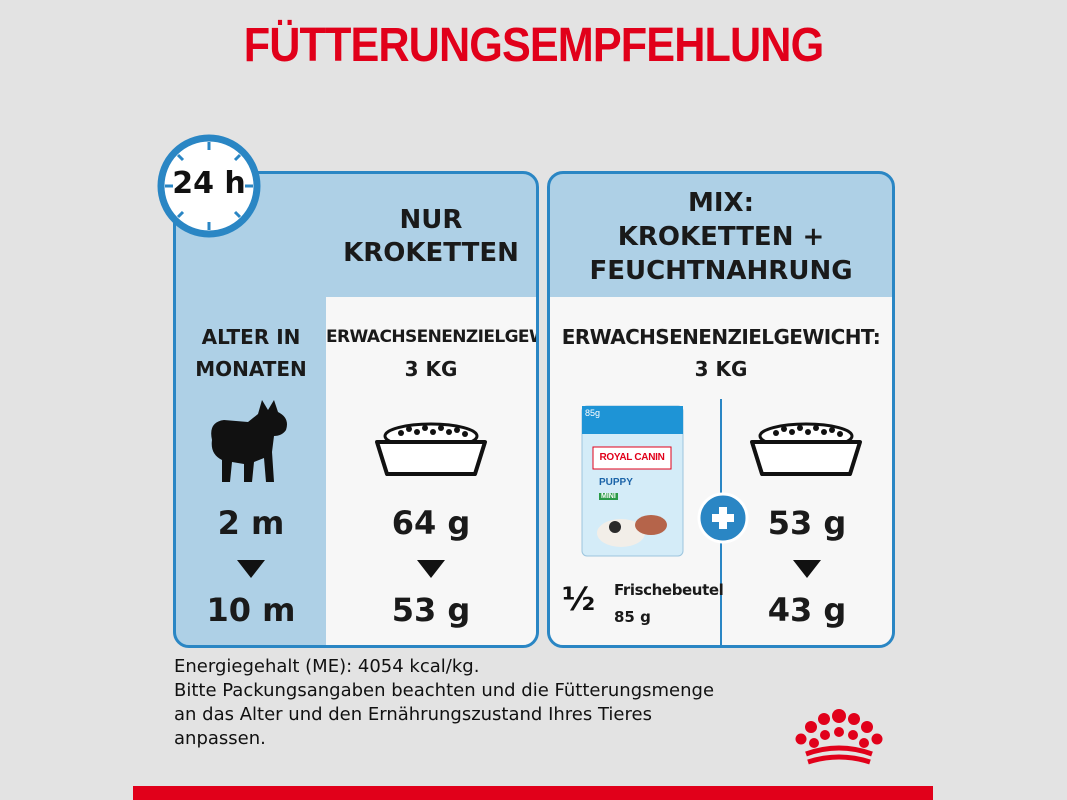 Image resolution: width=1067 pixels, height=800 pixels. I want to click on bottom-red-bar, so click(533, 793).